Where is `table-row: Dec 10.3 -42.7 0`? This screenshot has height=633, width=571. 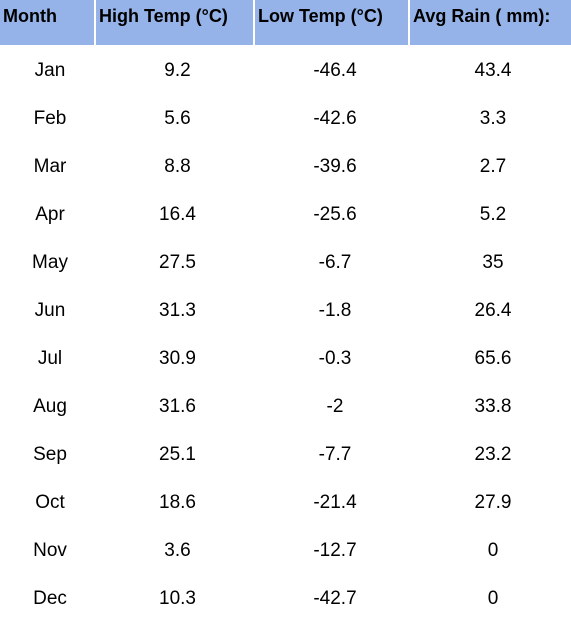 table-row: Dec 10.3 -42.7 0 is located at coordinates (285, 599).